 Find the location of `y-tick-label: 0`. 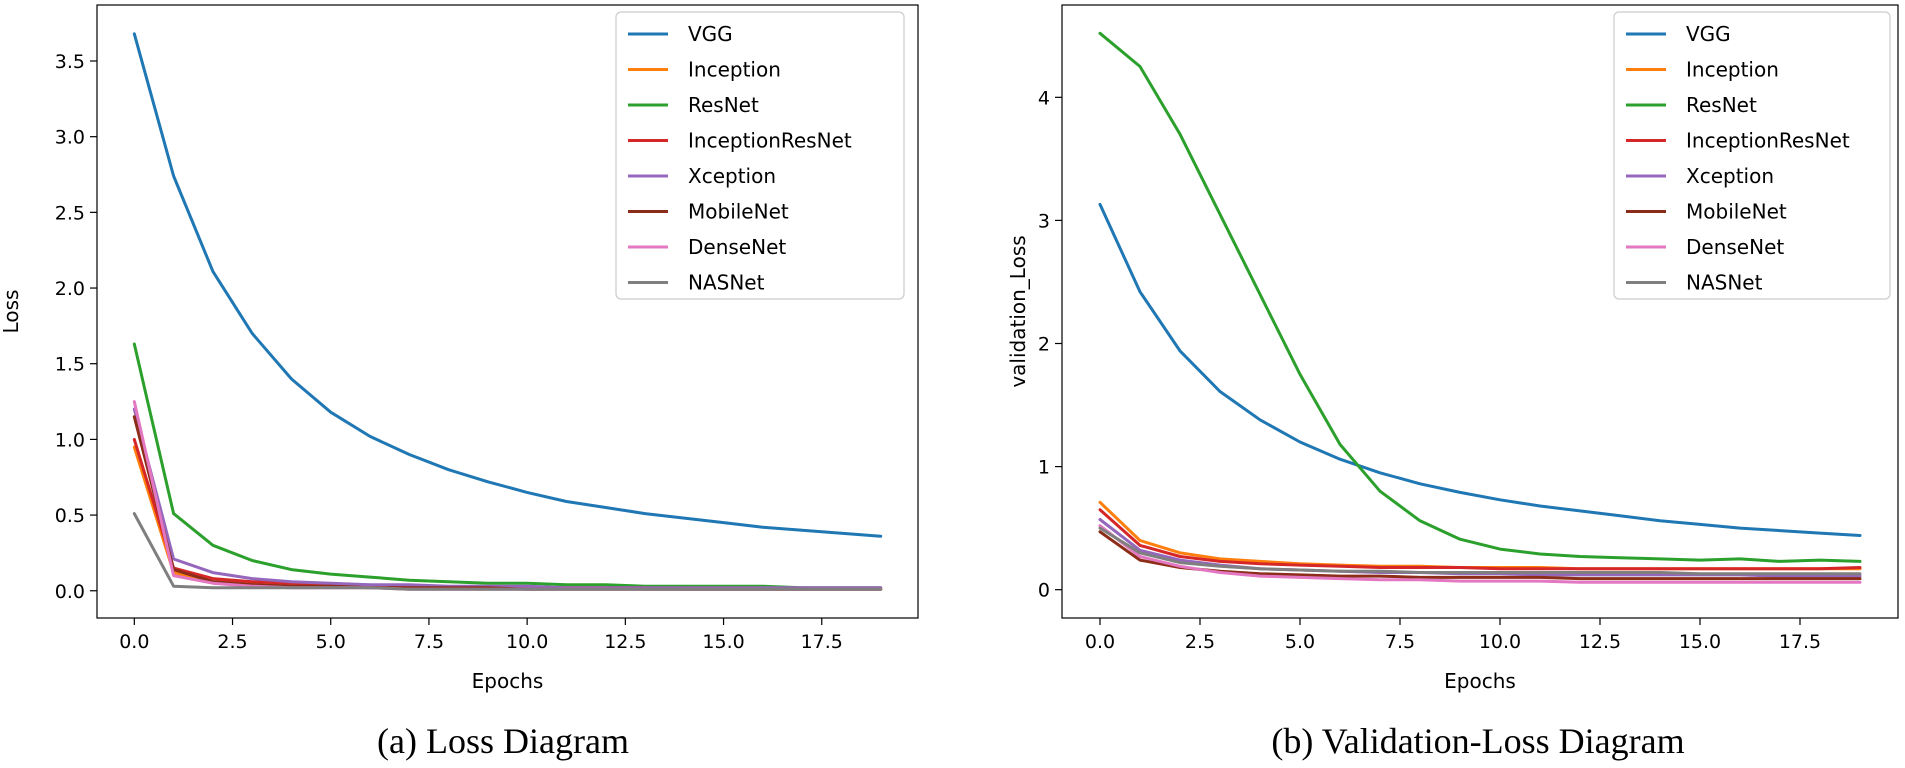

y-tick-label: 0 is located at coordinates (1044, 591).